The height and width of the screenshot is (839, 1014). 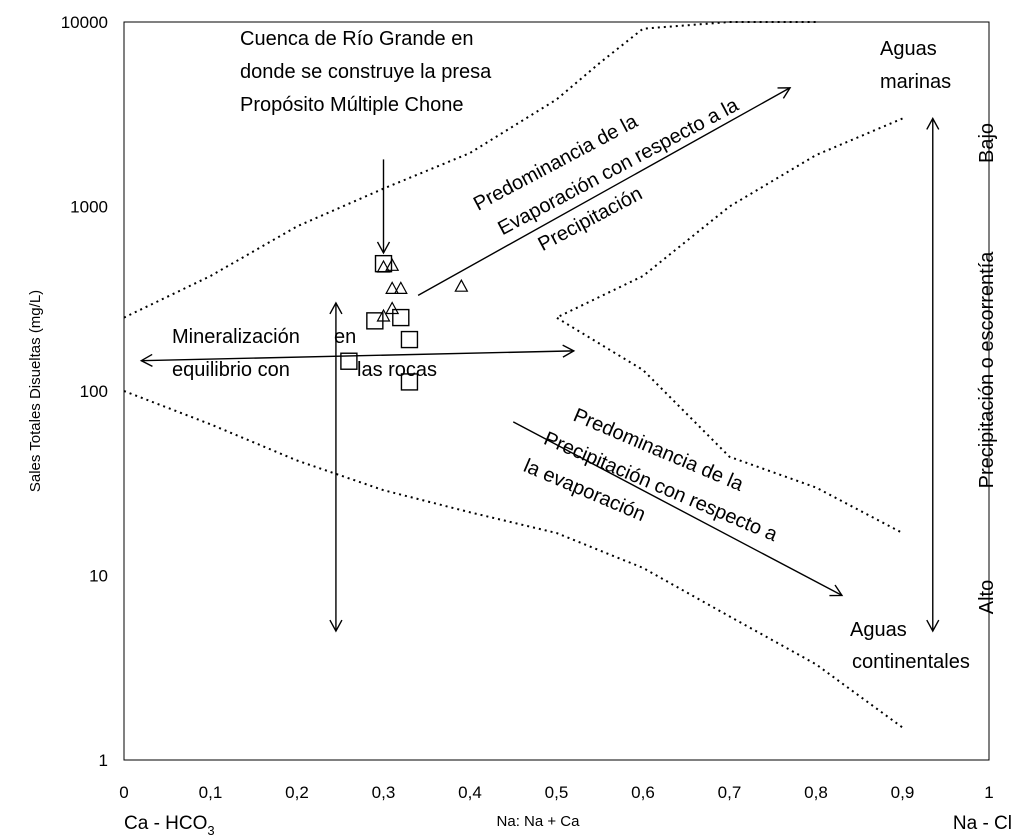 What do you see at coordinates (397, 370) in the screenshot?
I see `mineralization-line-2-right: las rocas` at bounding box center [397, 370].